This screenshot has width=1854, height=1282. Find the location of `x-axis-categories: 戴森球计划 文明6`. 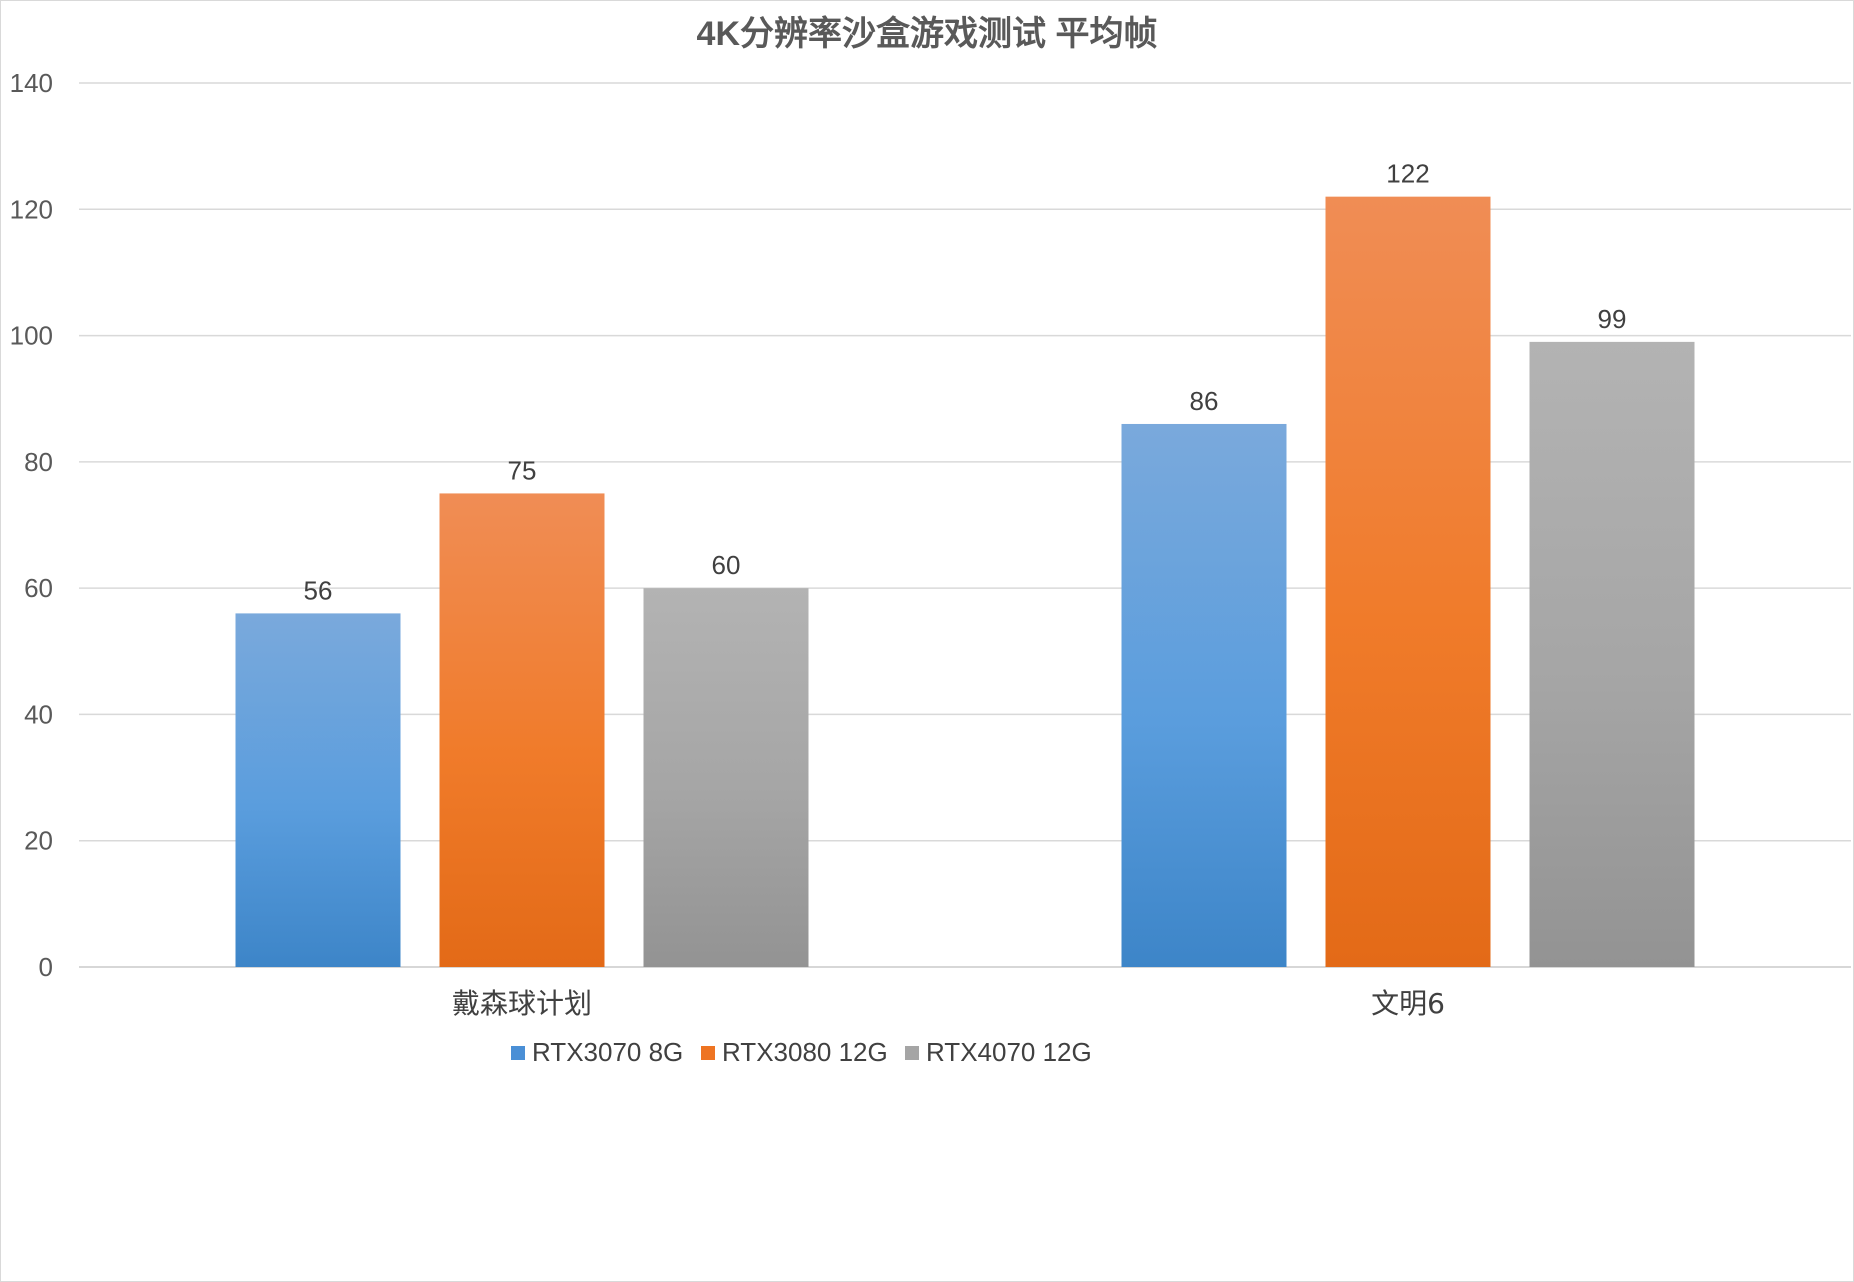

x-axis-categories: 戴森球计划 文明6 is located at coordinates (948, 1003).